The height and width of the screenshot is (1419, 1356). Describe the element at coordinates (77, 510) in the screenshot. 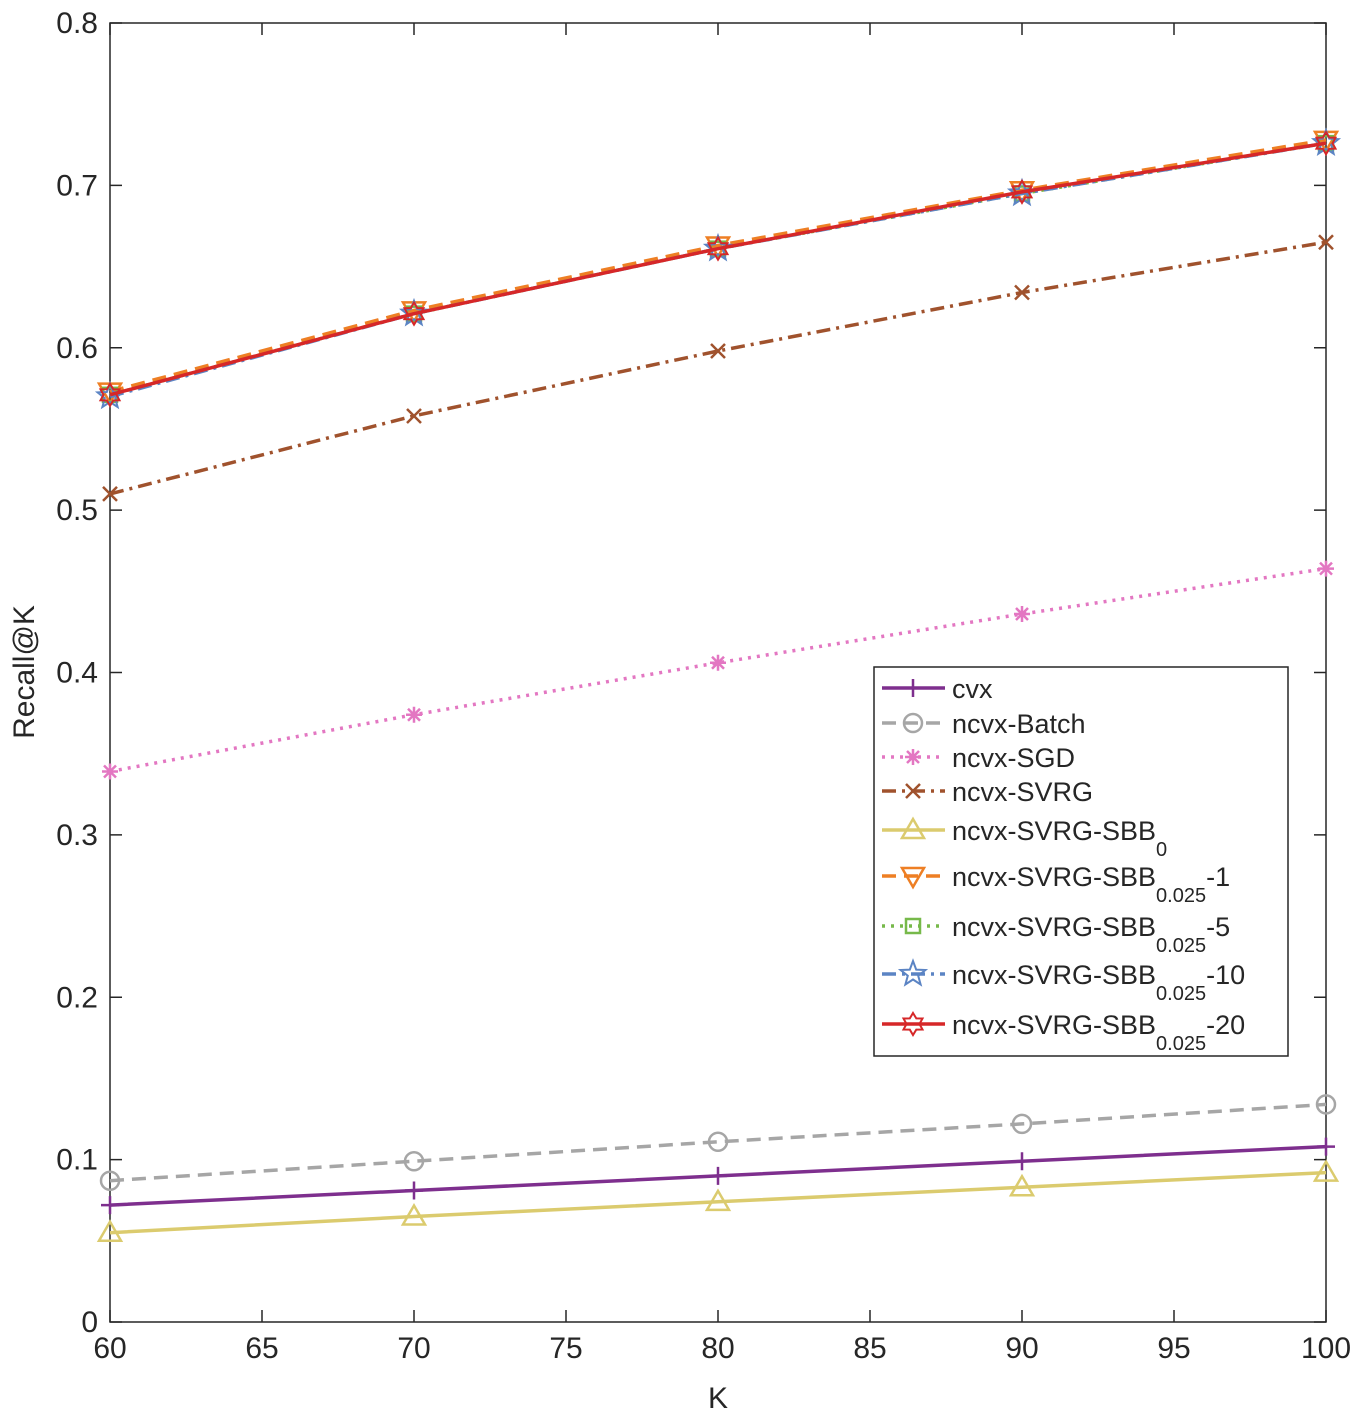

I see `y-tick-label: 0.5` at that location.